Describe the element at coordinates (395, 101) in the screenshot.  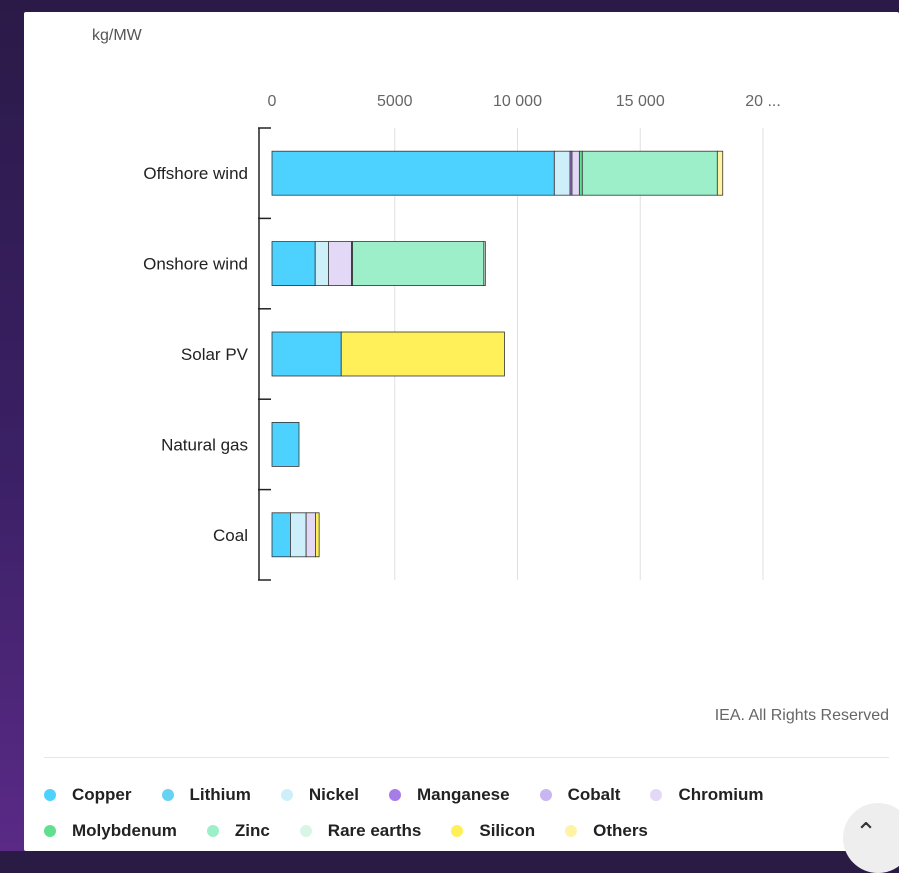
I see `x-tick-label: 5000` at that location.